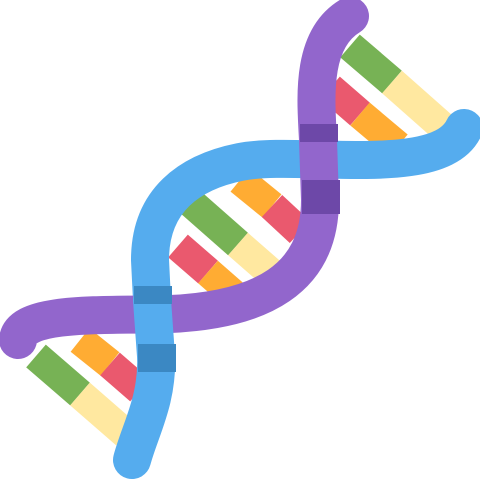  What do you see at coordinates (103, 414) in the screenshot?
I see `rung-lower-2b` at bounding box center [103, 414].